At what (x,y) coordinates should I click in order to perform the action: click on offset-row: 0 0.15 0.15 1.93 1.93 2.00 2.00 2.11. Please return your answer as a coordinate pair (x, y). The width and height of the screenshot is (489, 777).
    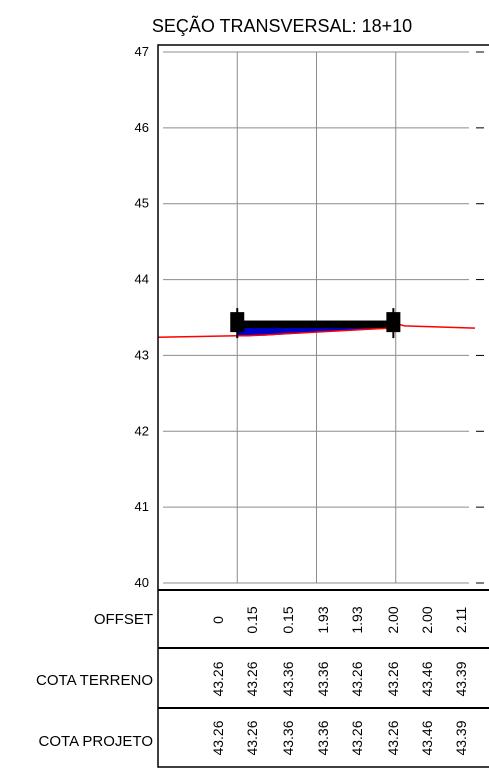
    Looking at the image, I should click on (339, 619).